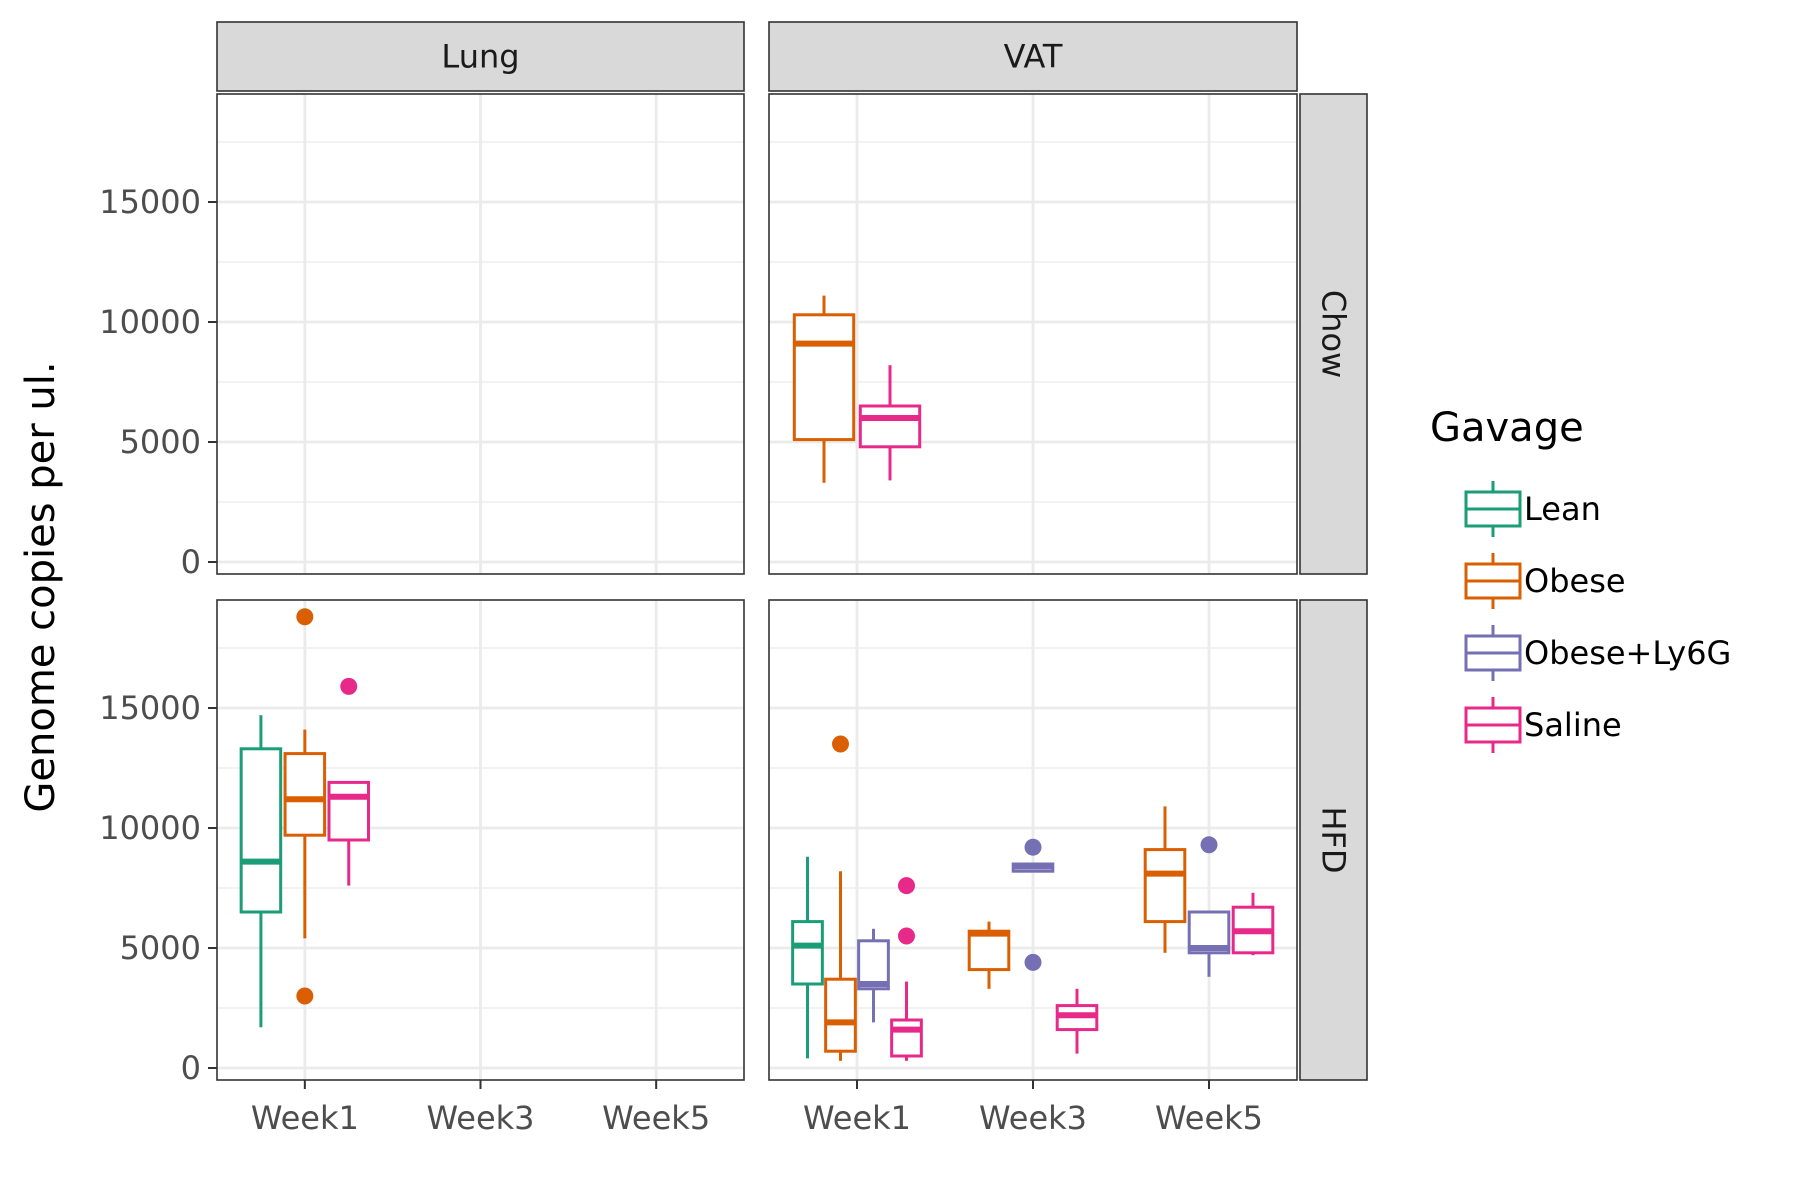 The height and width of the screenshot is (1204, 1800). What do you see at coordinates (1077, 1021) in the screenshot?
I see `box-week3-saline` at bounding box center [1077, 1021].